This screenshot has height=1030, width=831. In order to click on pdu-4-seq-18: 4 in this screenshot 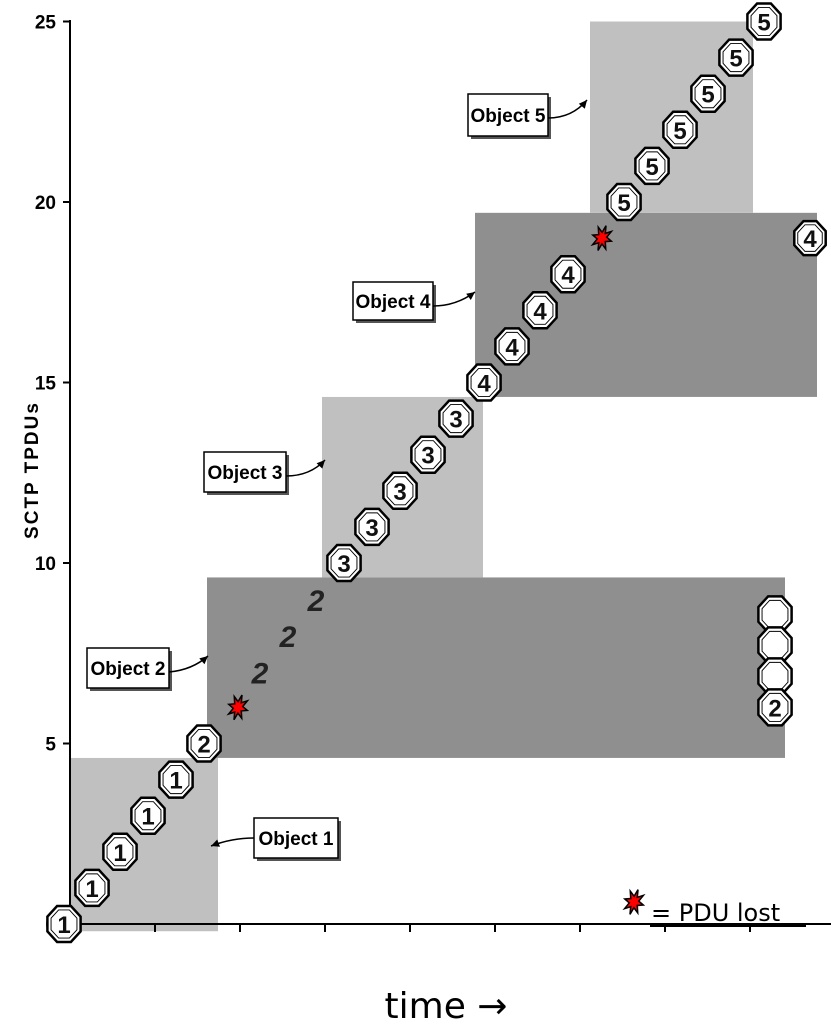, I will do `click(568, 274)`.